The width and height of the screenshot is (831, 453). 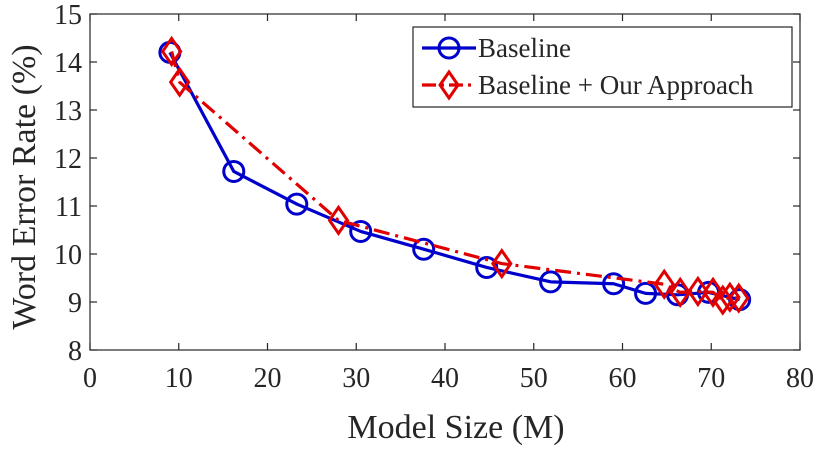 I want to click on y-tick-label: 12, so click(x=68, y=159).